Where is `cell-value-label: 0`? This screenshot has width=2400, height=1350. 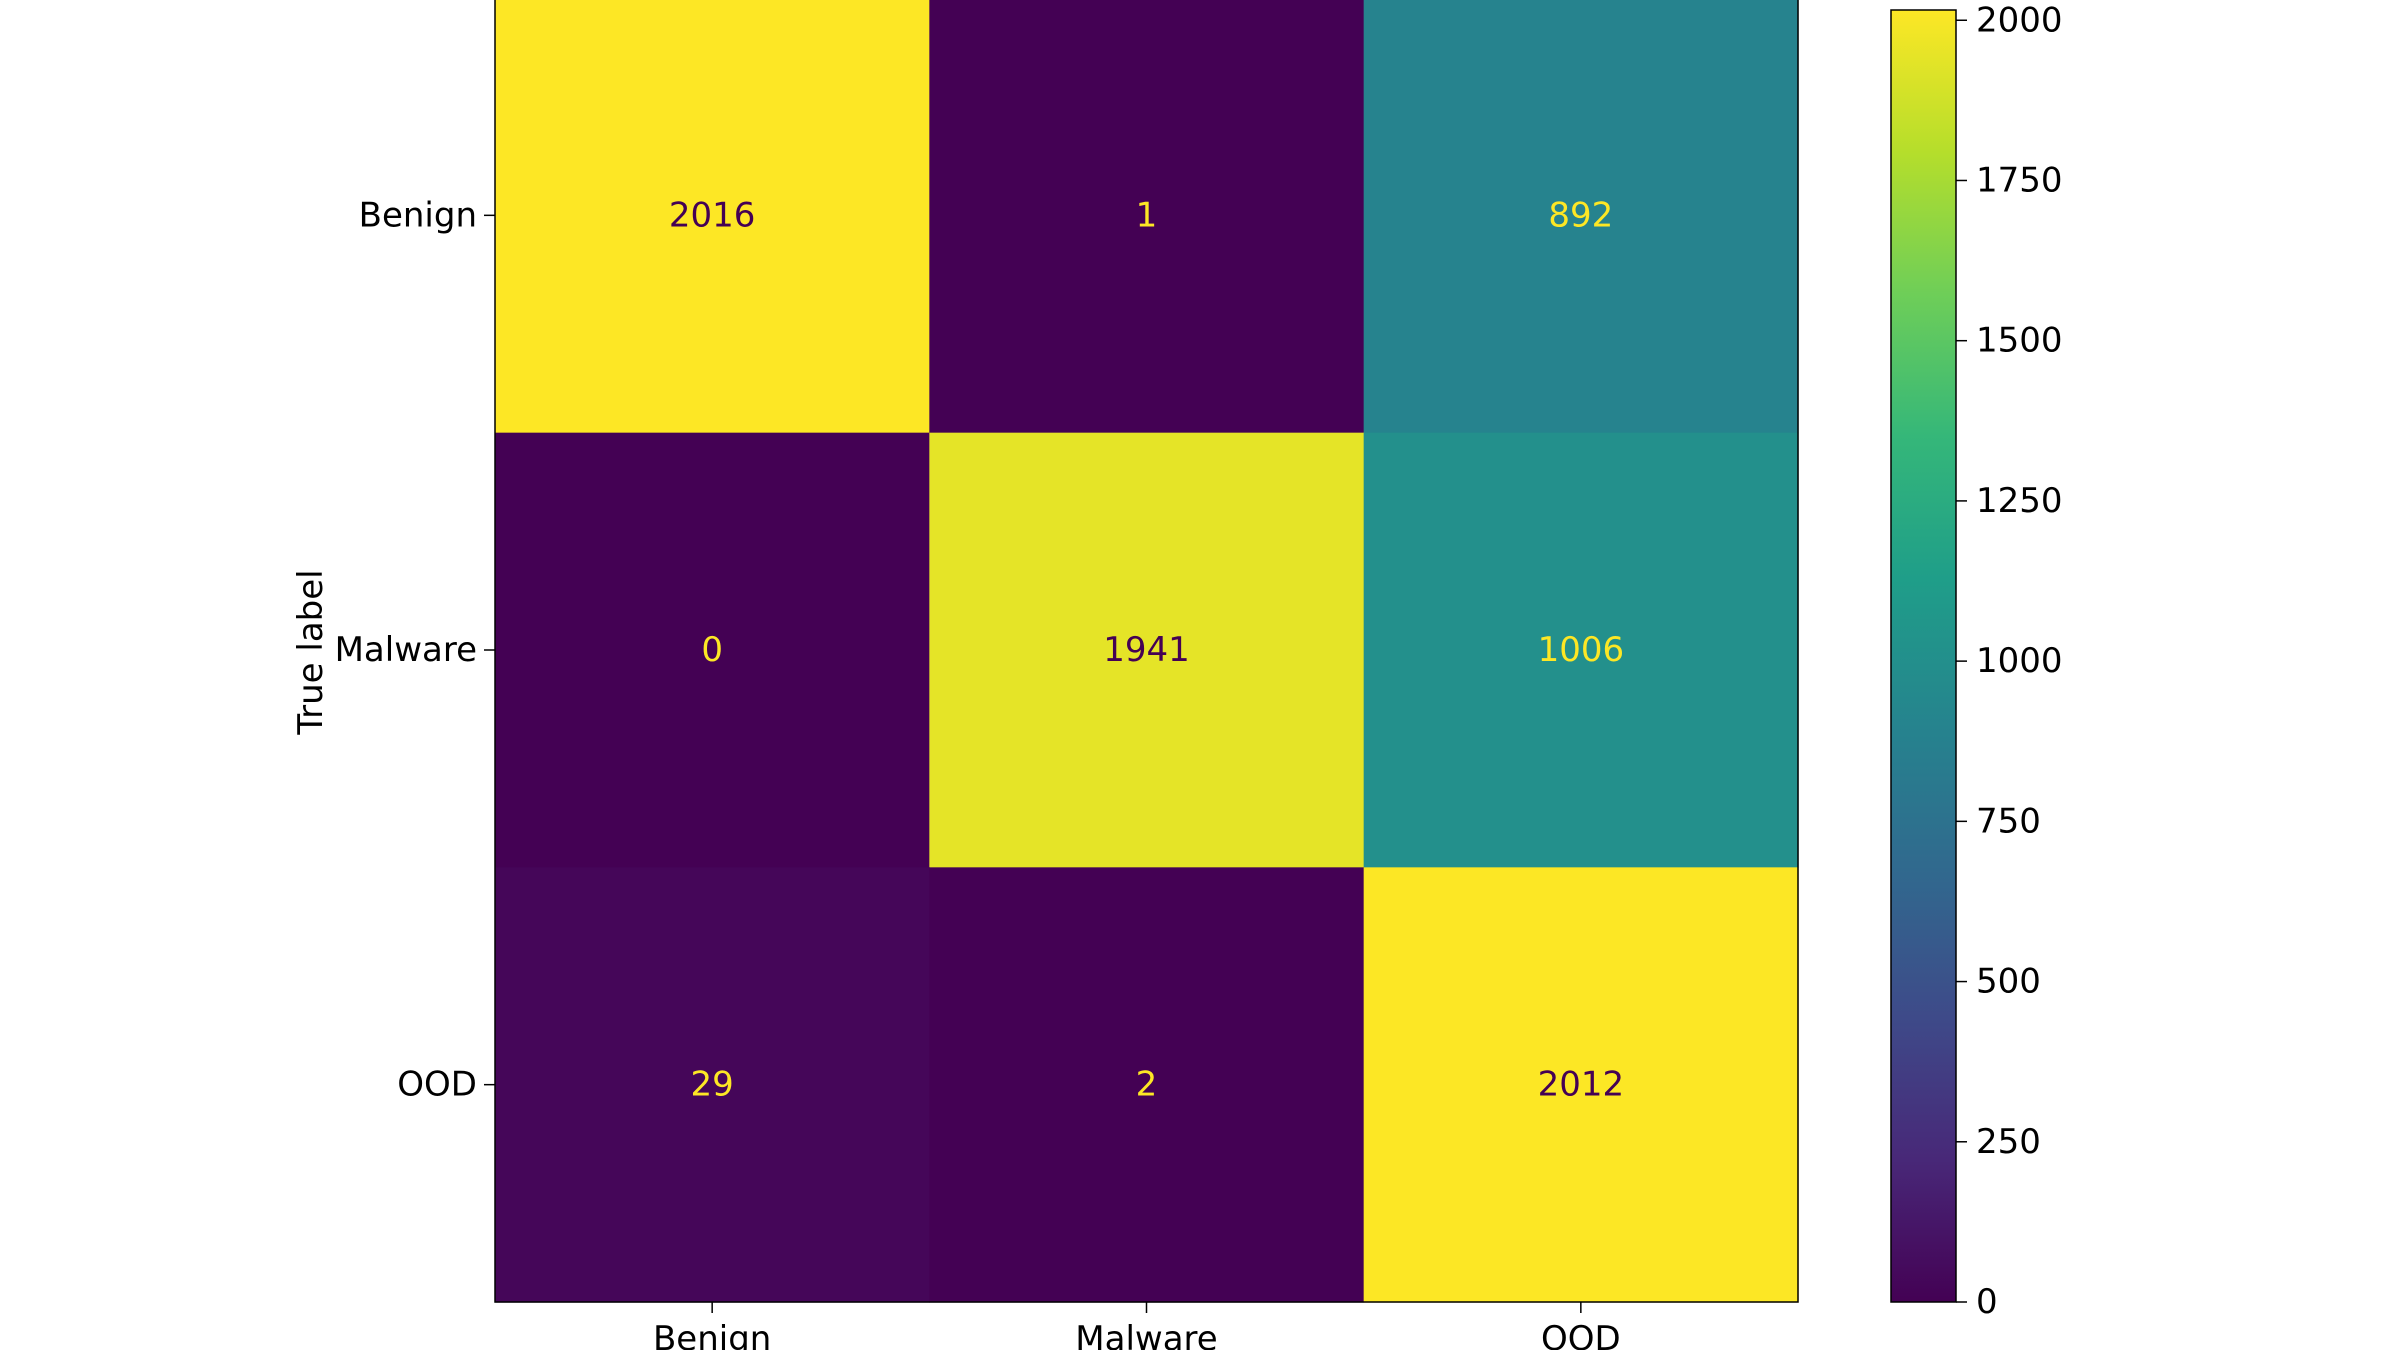 cell-value-label: 0 is located at coordinates (712, 650).